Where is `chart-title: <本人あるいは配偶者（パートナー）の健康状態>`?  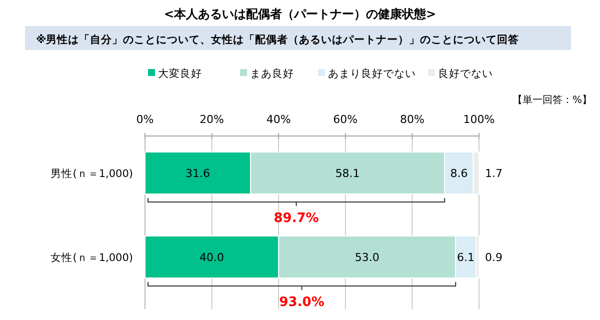 chart-title: <本人あるいは配偶者（パートナー）の健康状態> is located at coordinates (300, 14).